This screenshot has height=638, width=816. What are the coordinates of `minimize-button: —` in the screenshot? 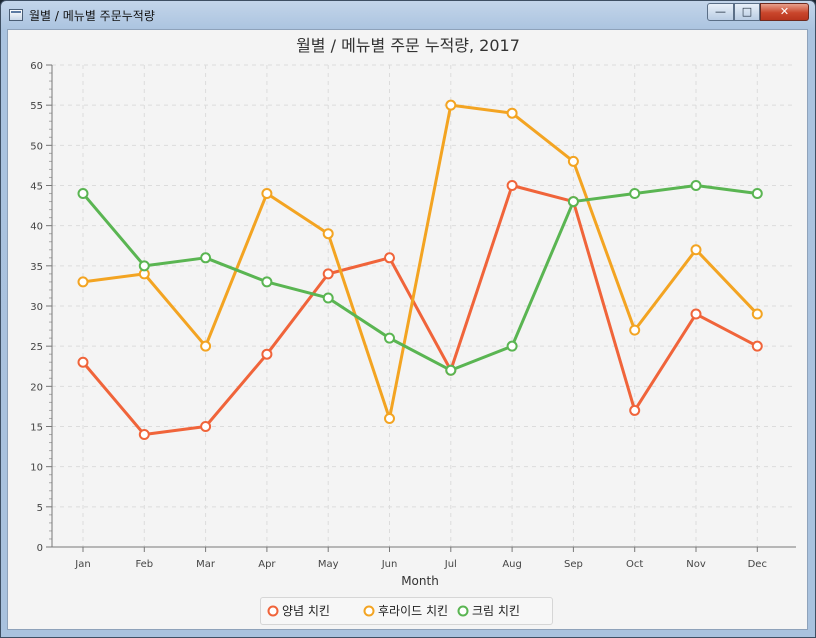 It's located at (720, 12).